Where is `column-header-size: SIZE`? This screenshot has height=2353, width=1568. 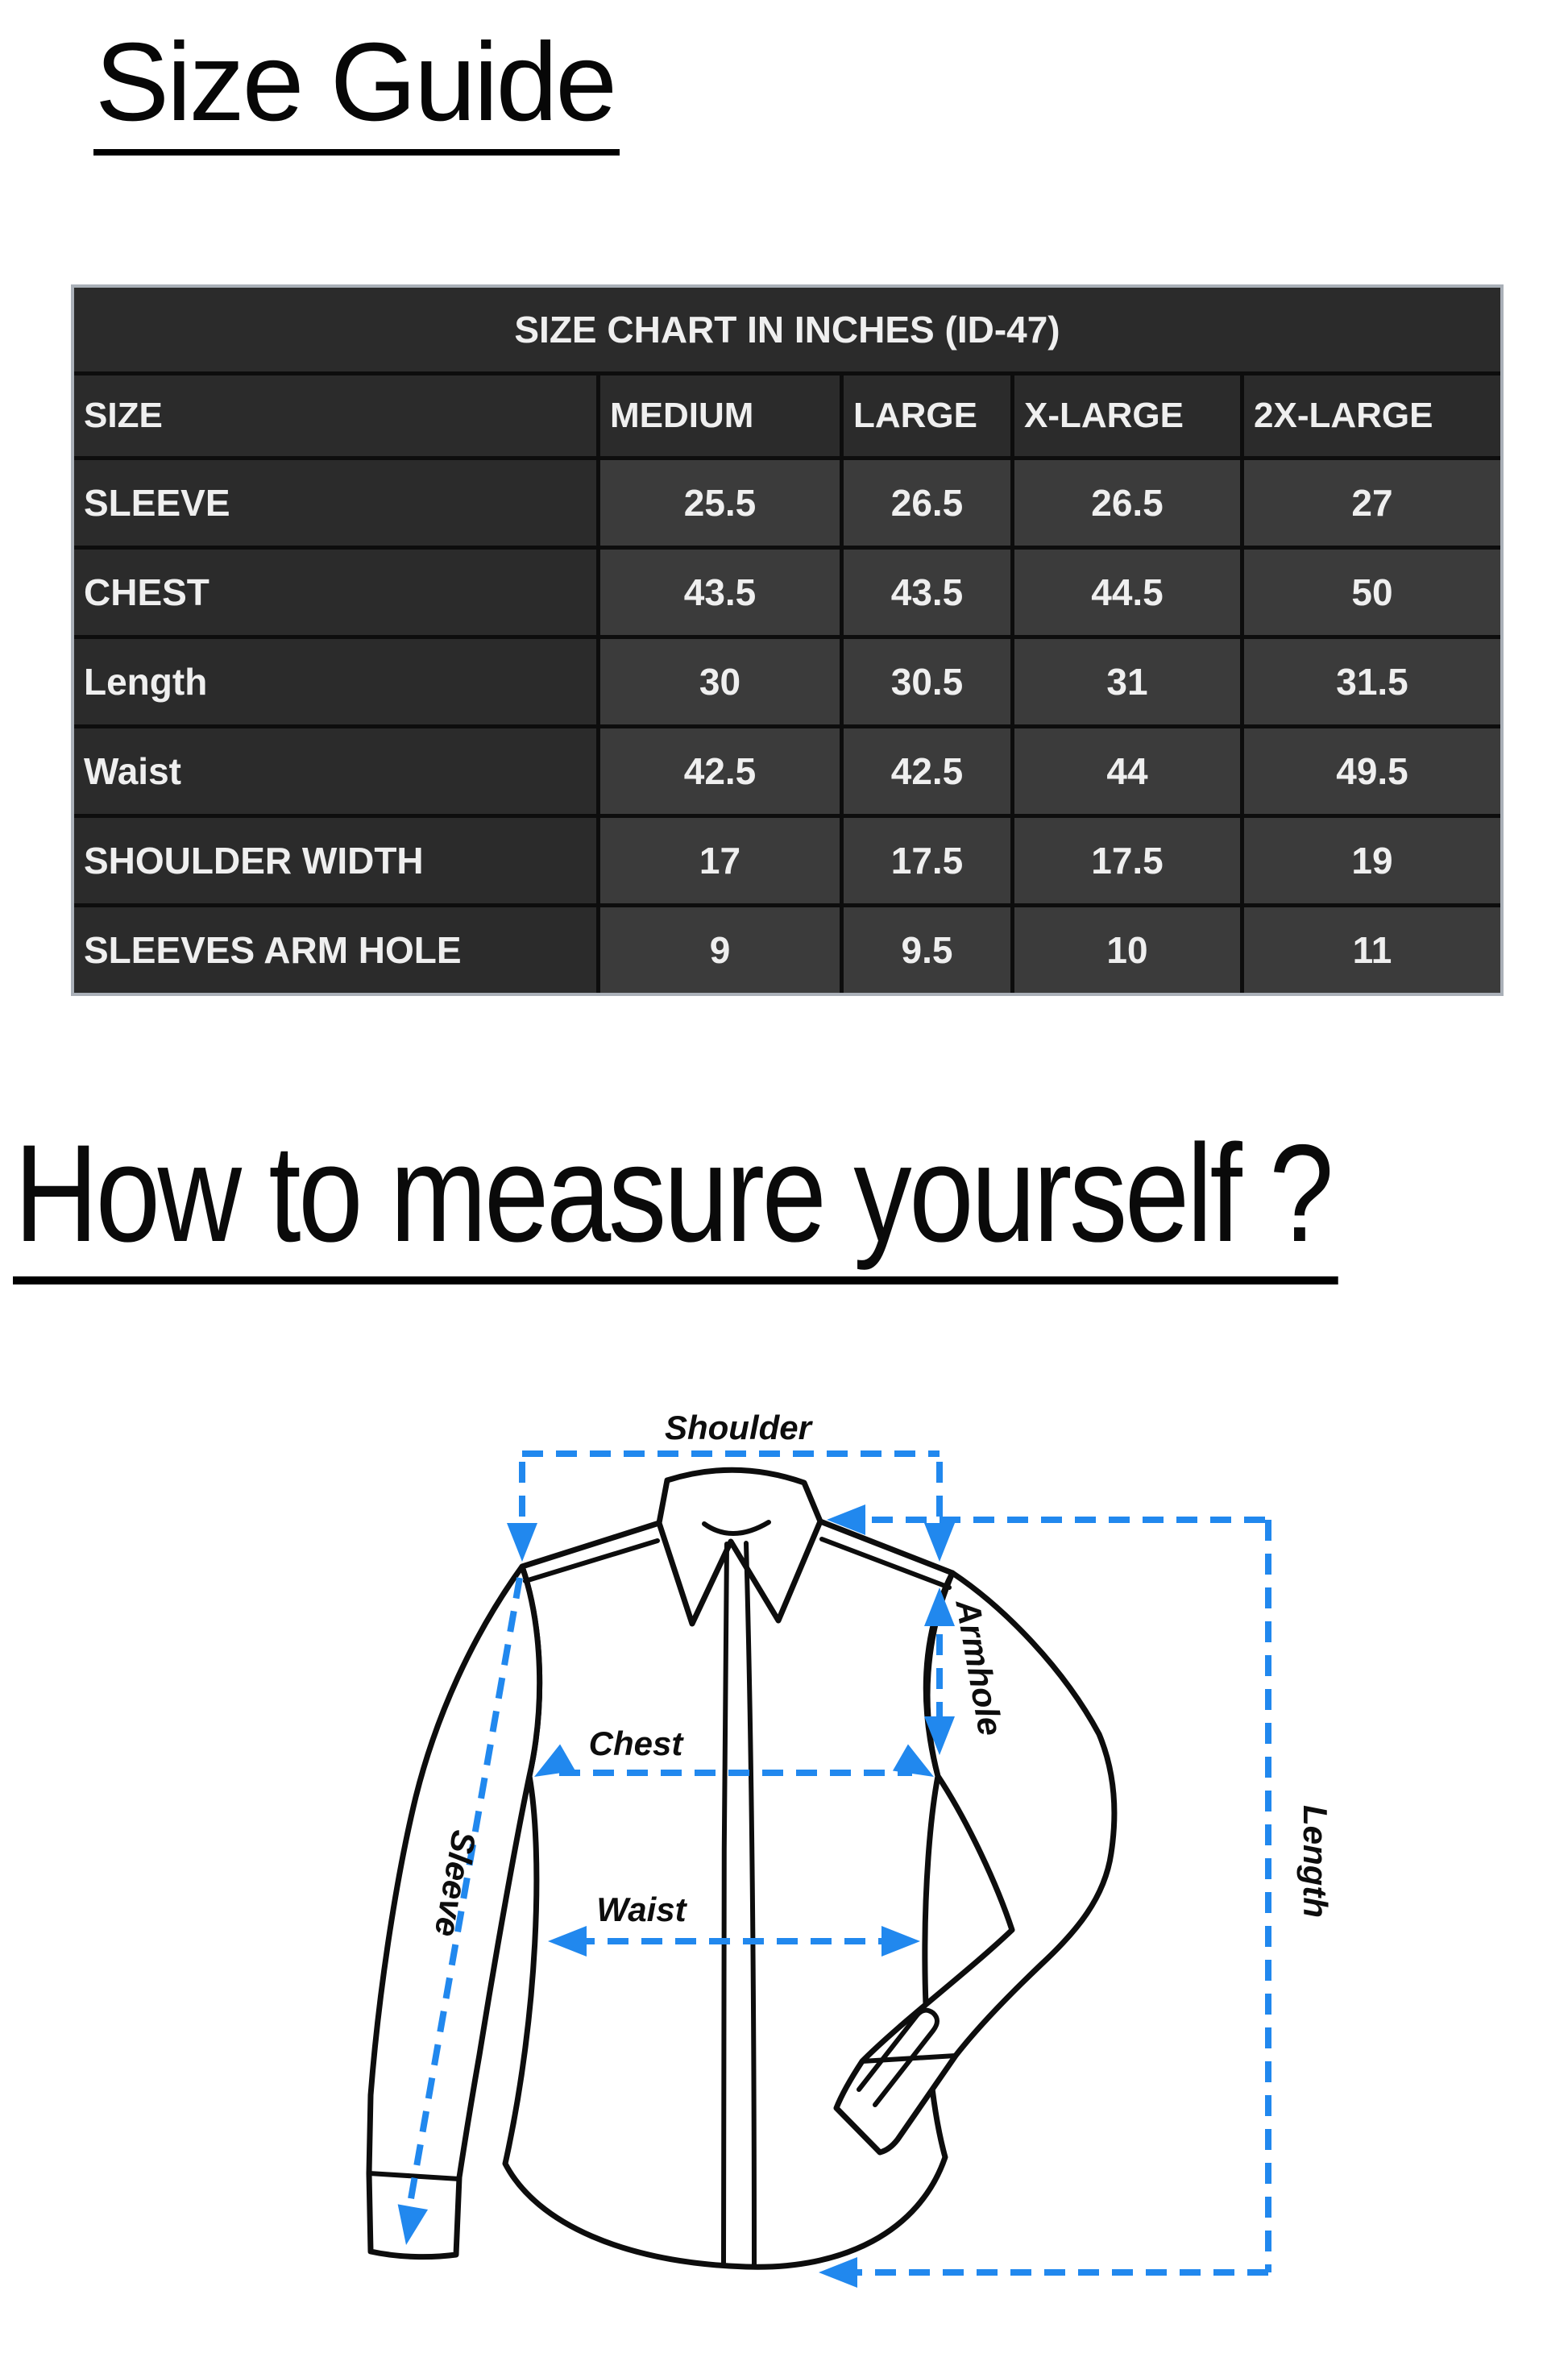 column-header-size: SIZE is located at coordinates (335, 416).